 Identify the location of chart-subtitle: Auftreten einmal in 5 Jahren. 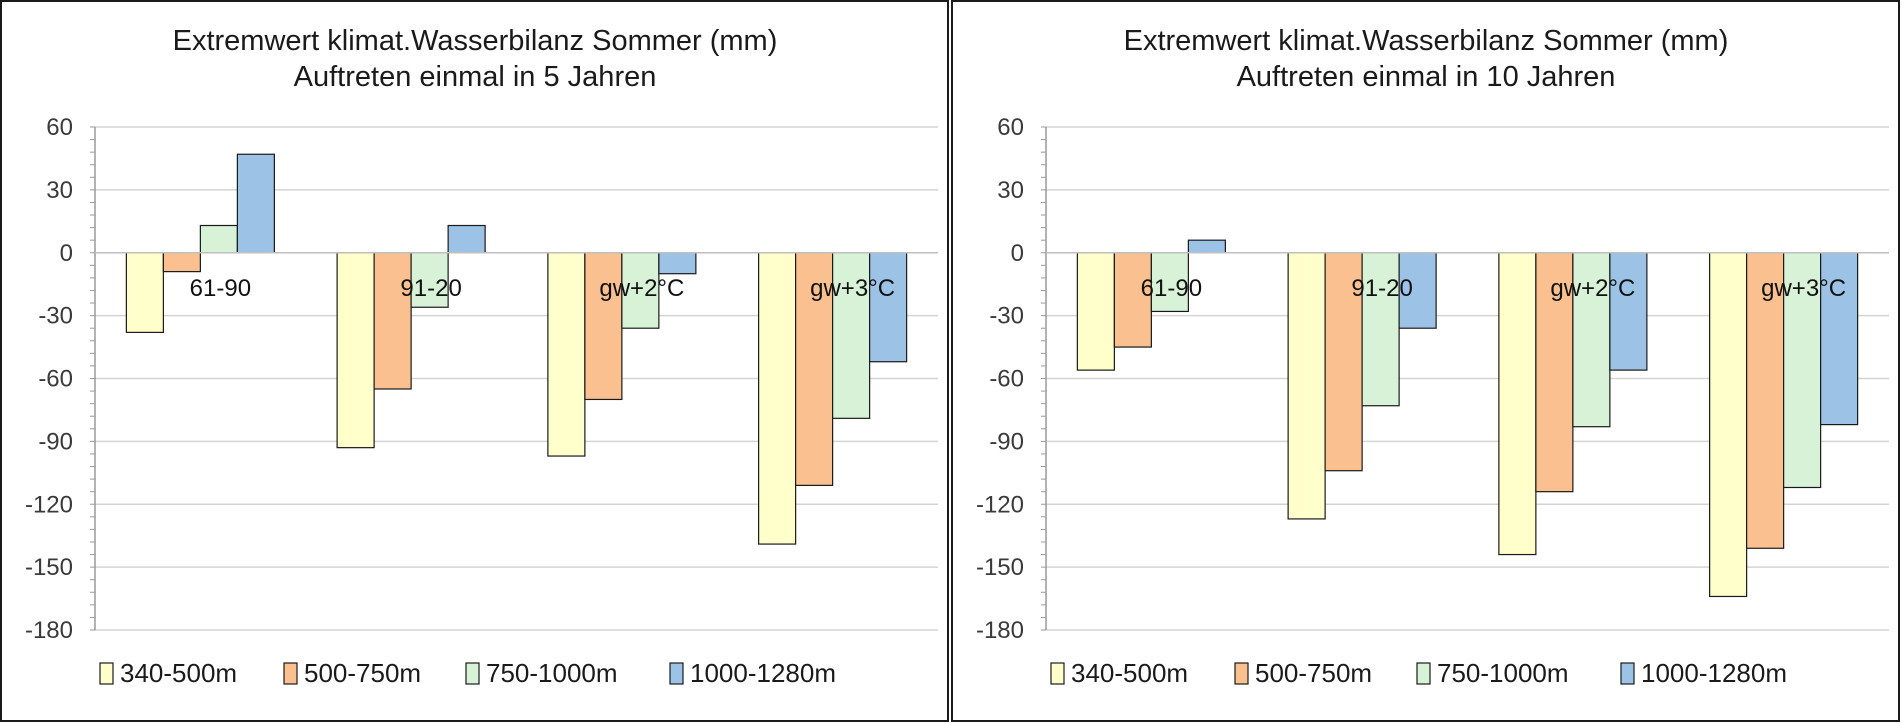
(475, 77).